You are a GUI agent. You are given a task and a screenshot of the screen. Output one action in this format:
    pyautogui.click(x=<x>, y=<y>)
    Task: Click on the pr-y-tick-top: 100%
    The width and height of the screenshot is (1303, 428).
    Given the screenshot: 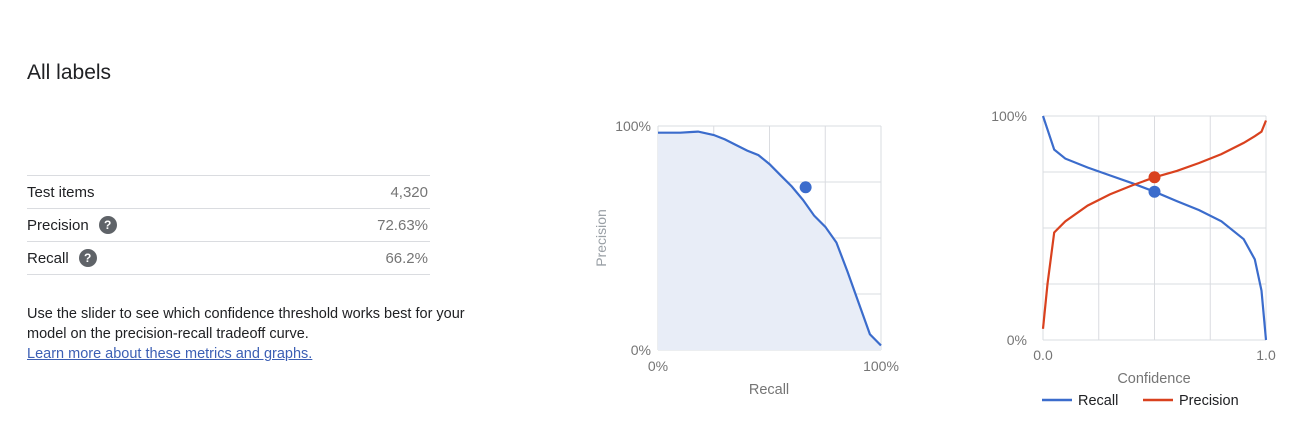 What is the action you would take?
    pyautogui.click(x=633, y=126)
    